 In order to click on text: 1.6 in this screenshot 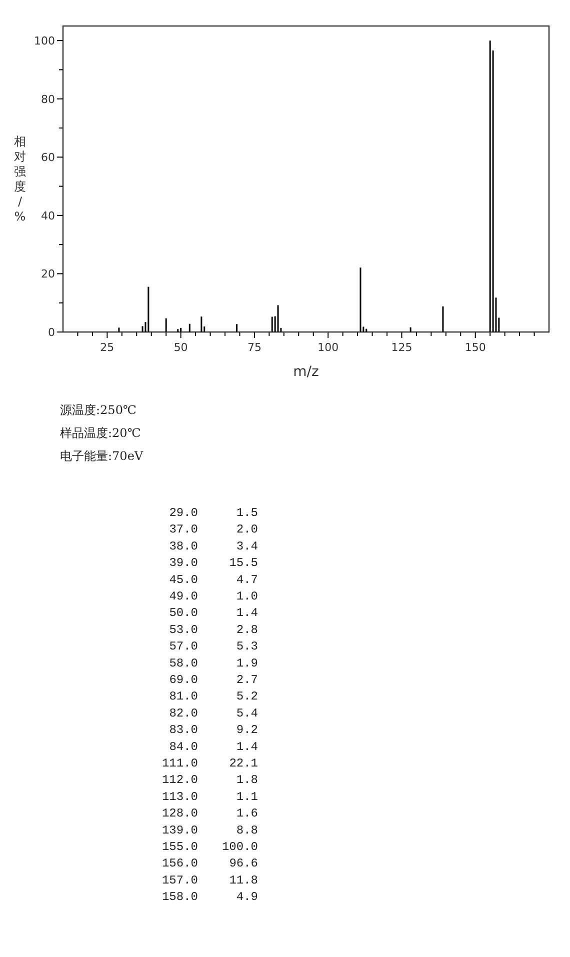, I will do `click(247, 813)`.